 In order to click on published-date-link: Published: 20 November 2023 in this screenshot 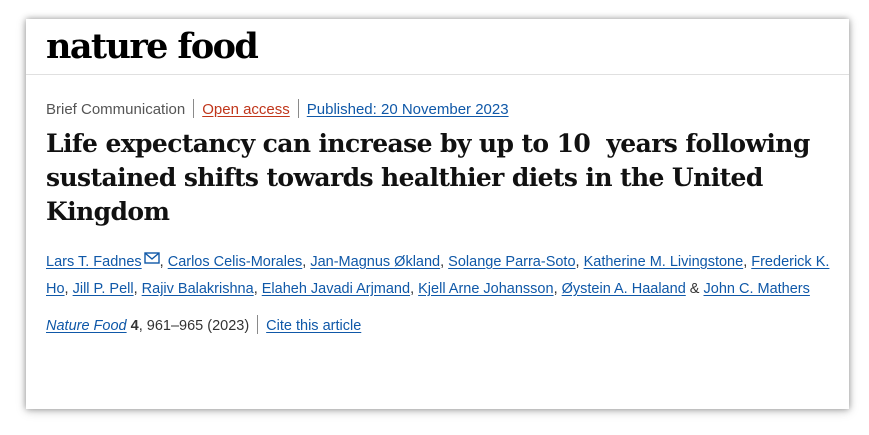, I will do `click(407, 109)`.